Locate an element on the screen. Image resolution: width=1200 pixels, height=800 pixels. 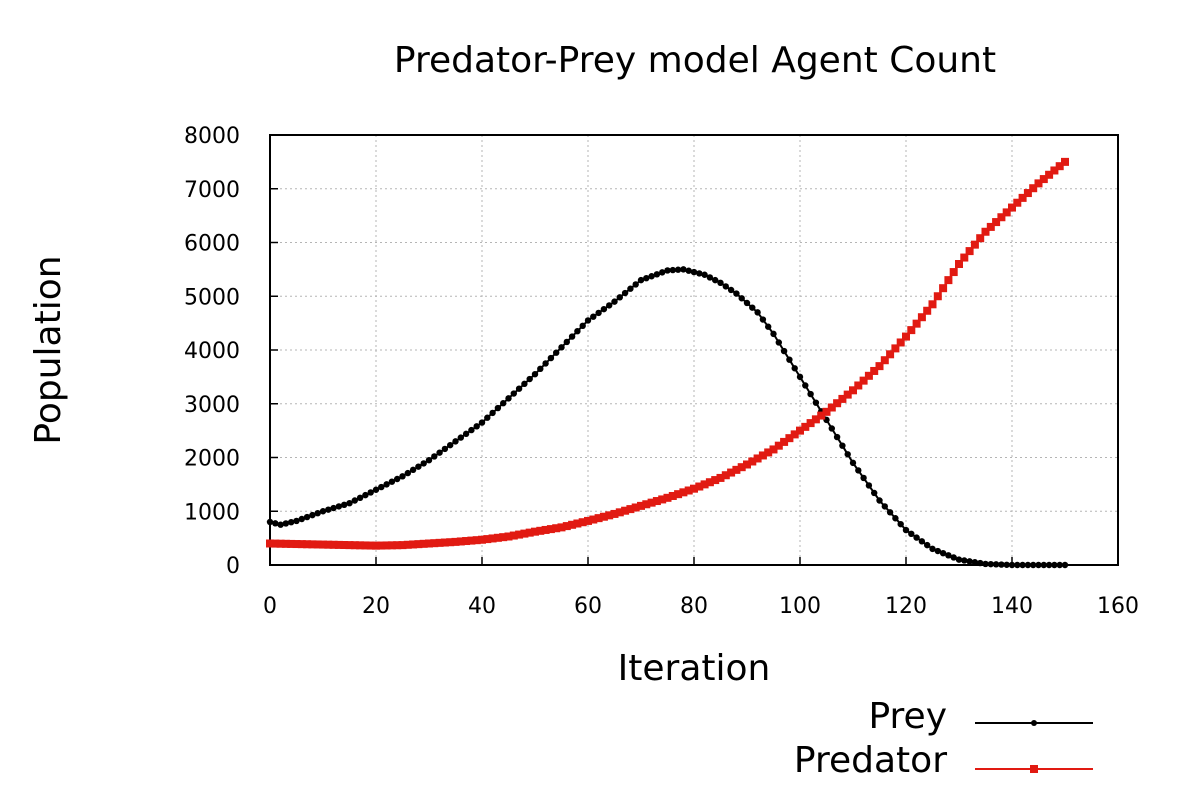
legend-marker-predator is located at coordinates (1034, 769).